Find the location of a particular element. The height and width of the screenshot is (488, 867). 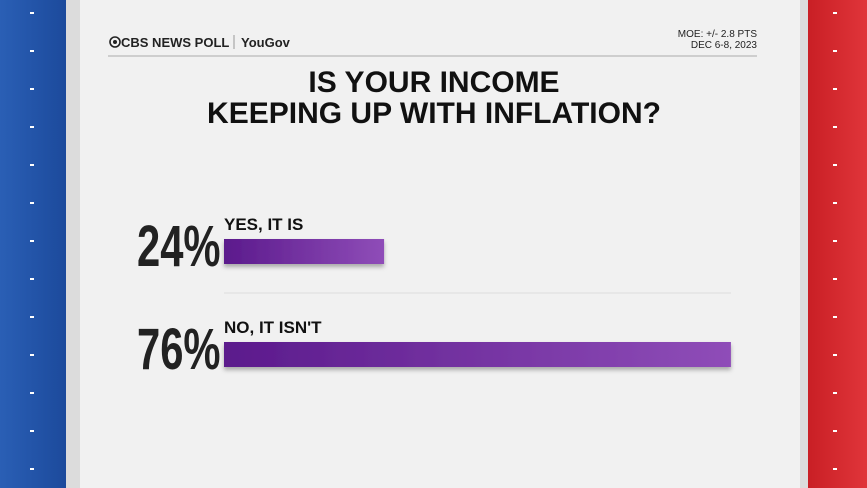

value-label: 76% is located at coordinates (179, 348).